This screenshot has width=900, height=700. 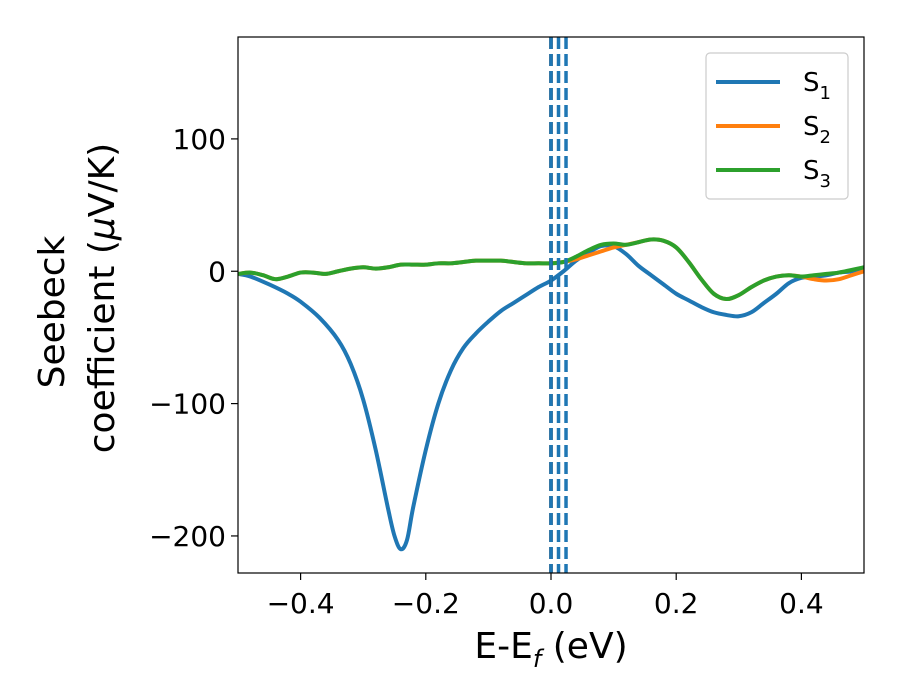 I want to click on vline-layer, so click(x=558, y=305).